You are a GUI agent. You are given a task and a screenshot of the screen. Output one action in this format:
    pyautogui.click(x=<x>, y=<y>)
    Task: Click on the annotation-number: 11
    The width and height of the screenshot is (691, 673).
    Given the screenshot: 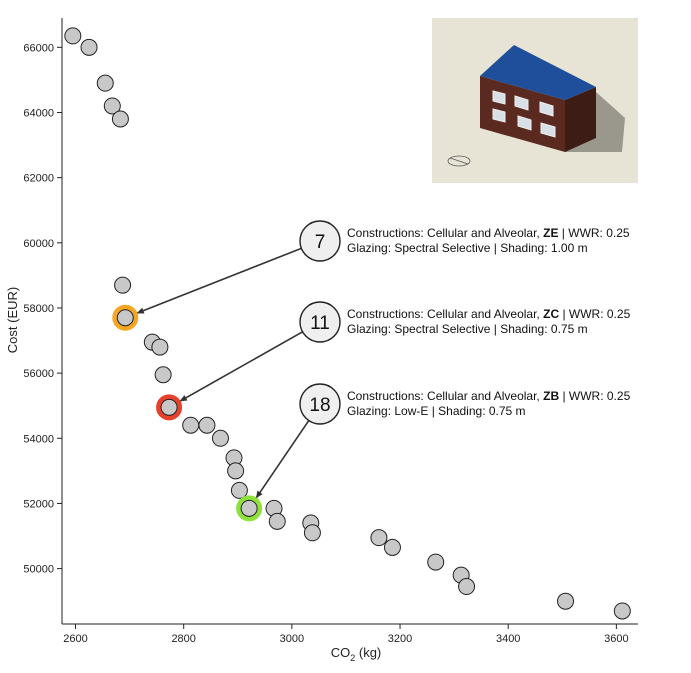 What is the action you would take?
    pyautogui.click(x=320, y=323)
    